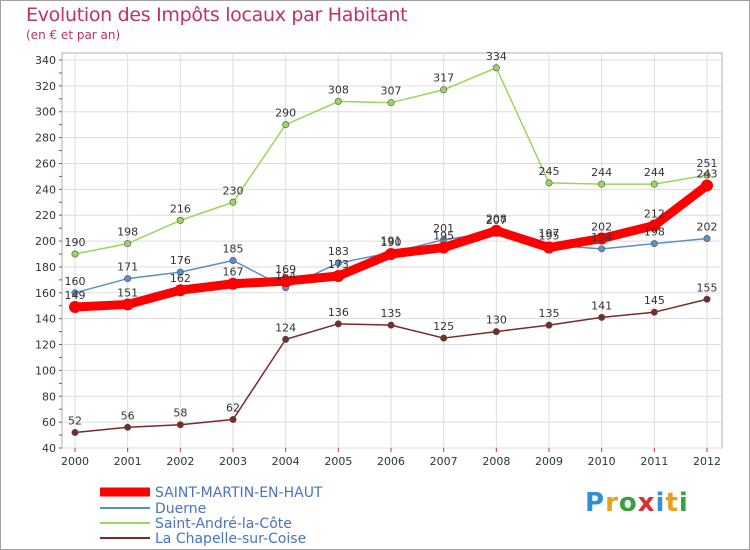  Describe the element at coordinates (601, 305) in the screenshot. I see `data-label: 141` at that location.